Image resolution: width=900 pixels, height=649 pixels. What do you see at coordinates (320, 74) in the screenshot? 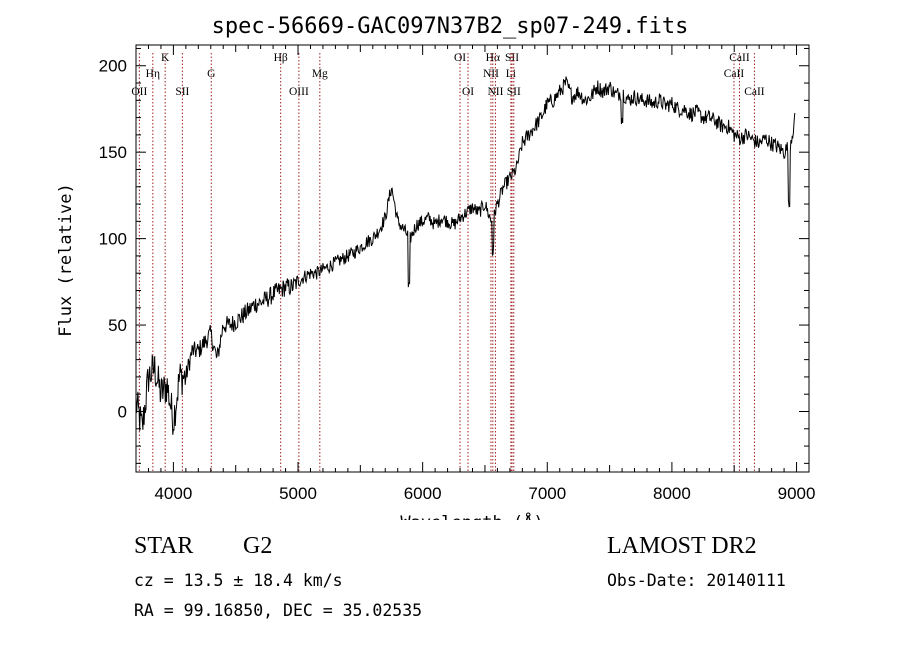
I see `spectral-line-label: Mg` at bounding box center [320, 74].